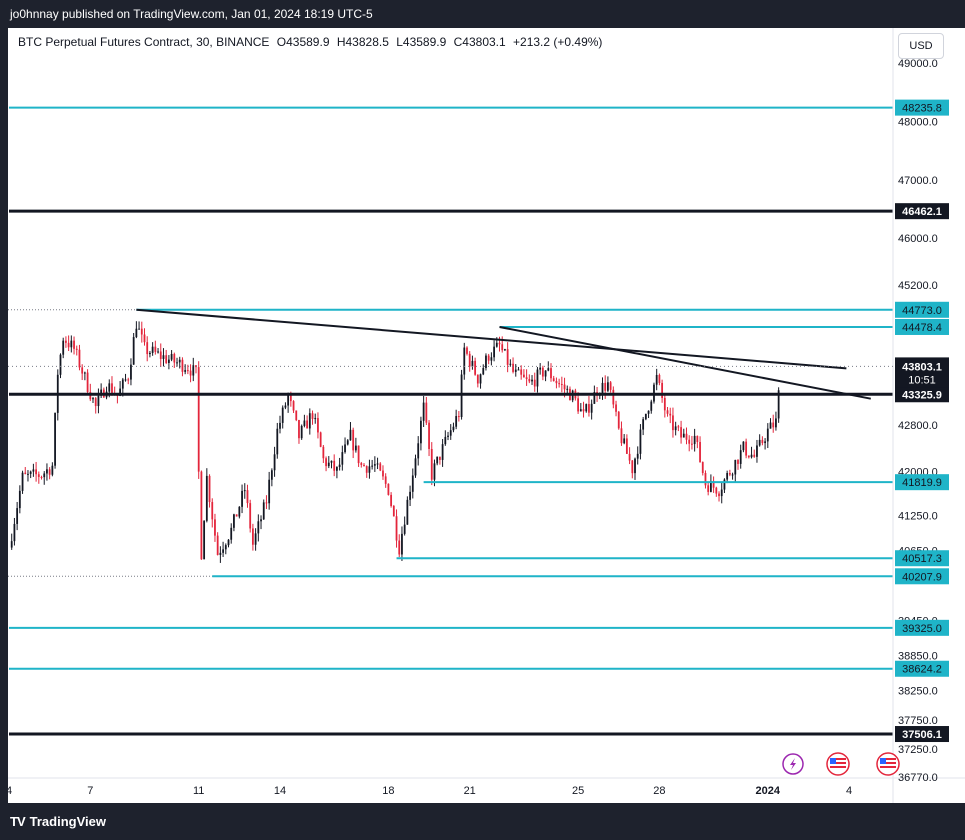 This screenshot has height=840, width=965. I want to click on y-tick-label: 38850.0, so click(918, 657).